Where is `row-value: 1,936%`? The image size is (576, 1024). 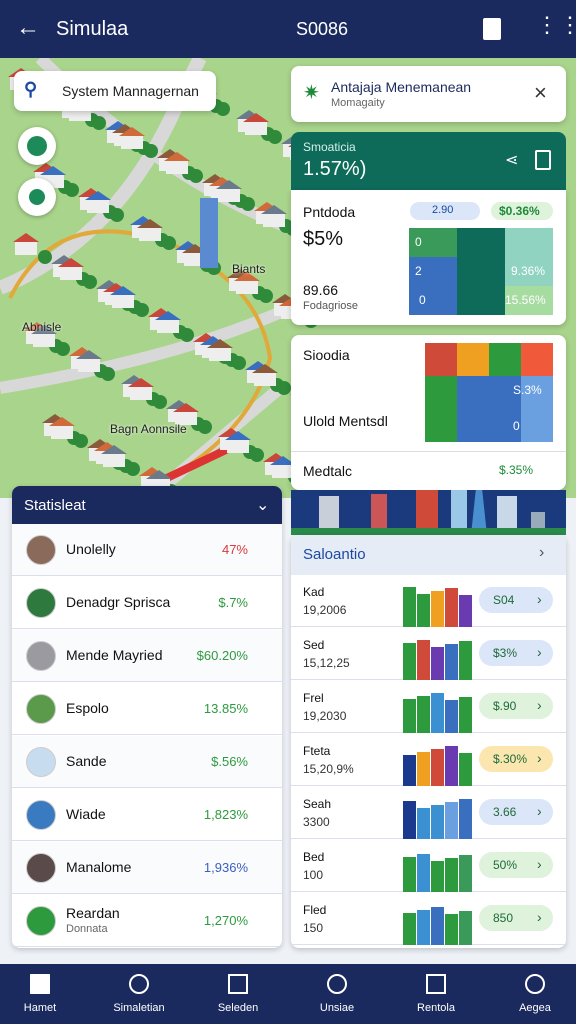 row-value: 1,936% is located at coordinates (225, 867).